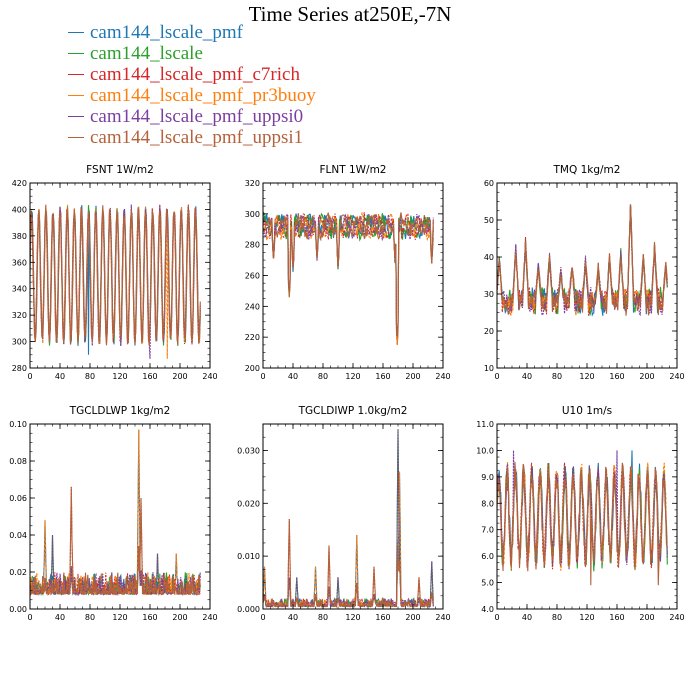 The width and height of the screenshot is (700, 700). What do you see at coordinates (489, 331) in the screenshot?
I see `y-tick-label: 20` at bounding box center [489, 331].